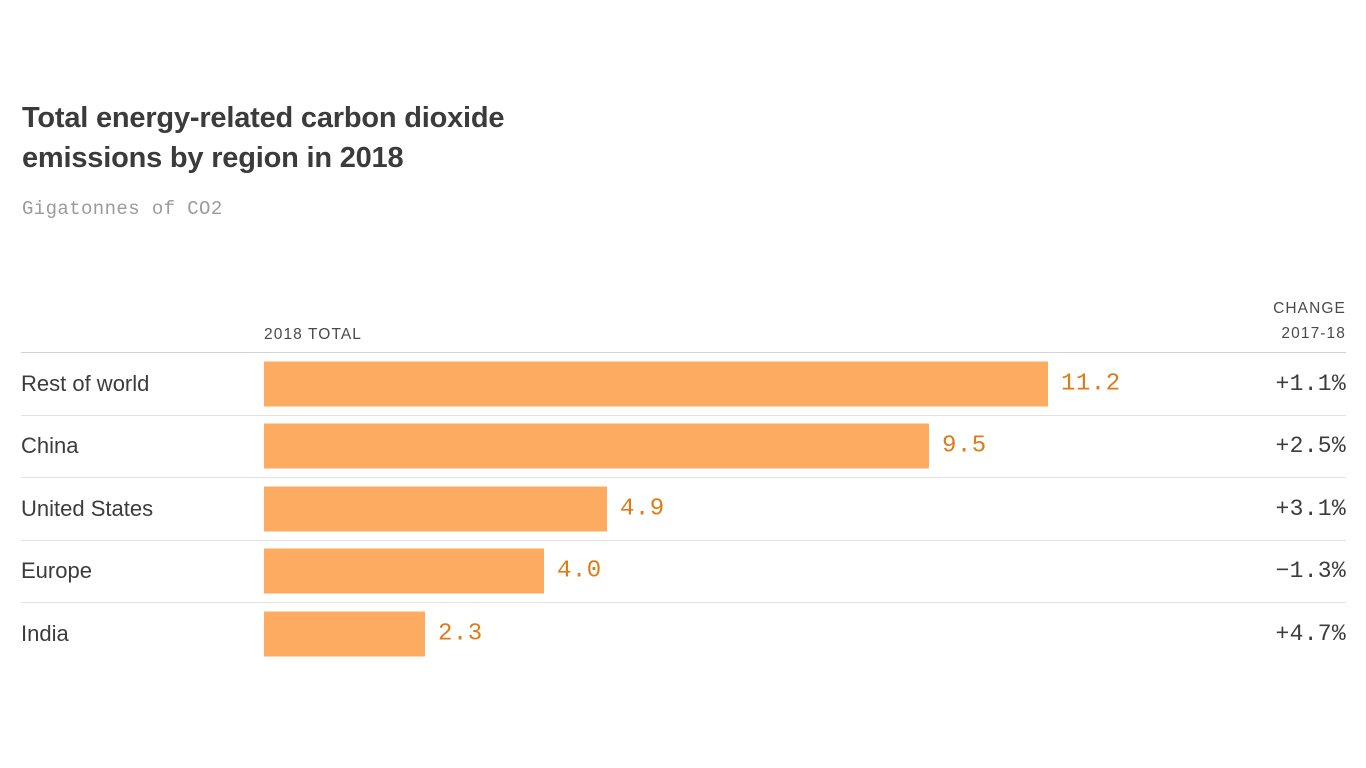  I want to click on bar-value-label: 11.2, so click(1091, 384).